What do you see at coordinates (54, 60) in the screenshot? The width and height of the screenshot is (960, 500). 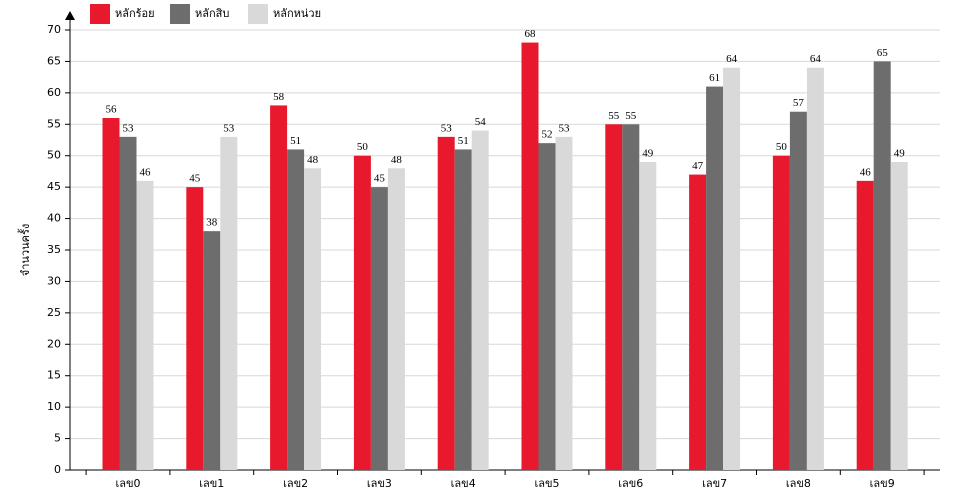 I see `y-tick-label: 65` at bounding box center [54, 60].